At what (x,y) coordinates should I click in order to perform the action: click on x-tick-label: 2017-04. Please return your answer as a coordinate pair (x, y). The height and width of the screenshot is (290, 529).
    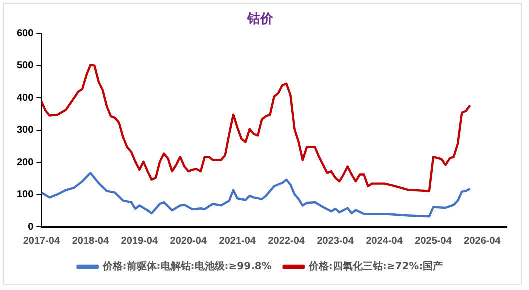
    Looking at the image, I should click on (41, 241).